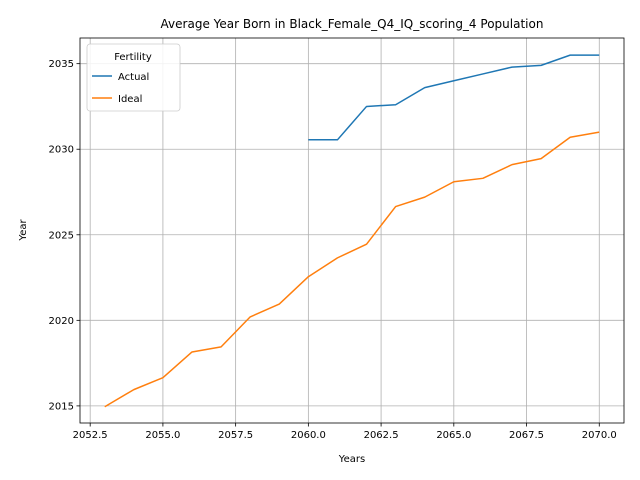  Describe the element at coordinates (381, 435) in the screenshot. I see `x-tick-label: 2062.5` at that location.